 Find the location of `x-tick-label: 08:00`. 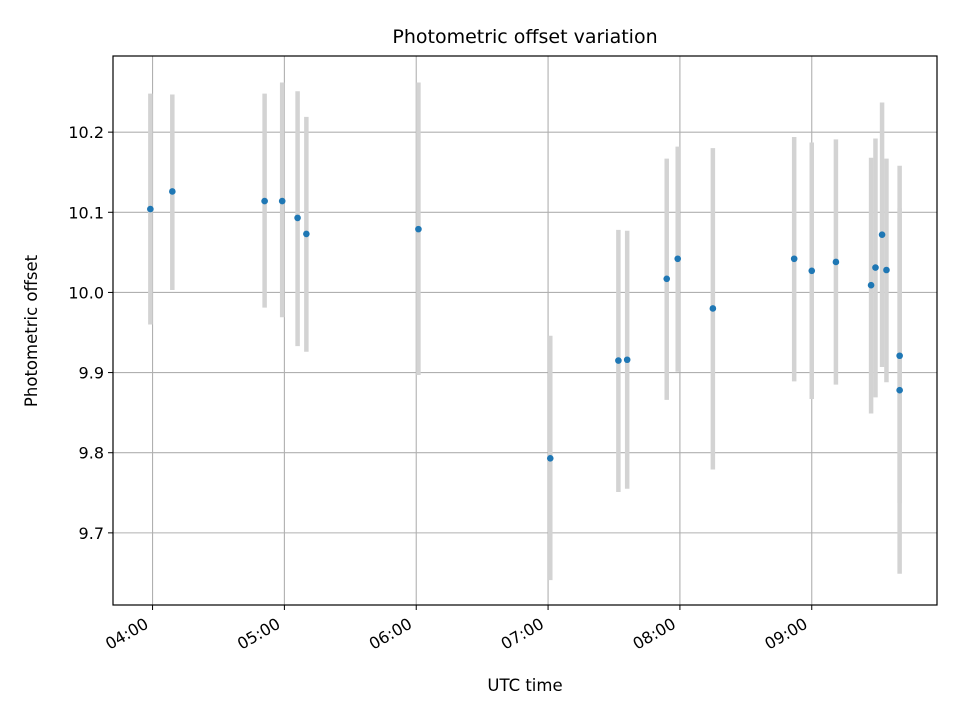

x-tick-label: 08:00 is located at coordinates (653, 634).